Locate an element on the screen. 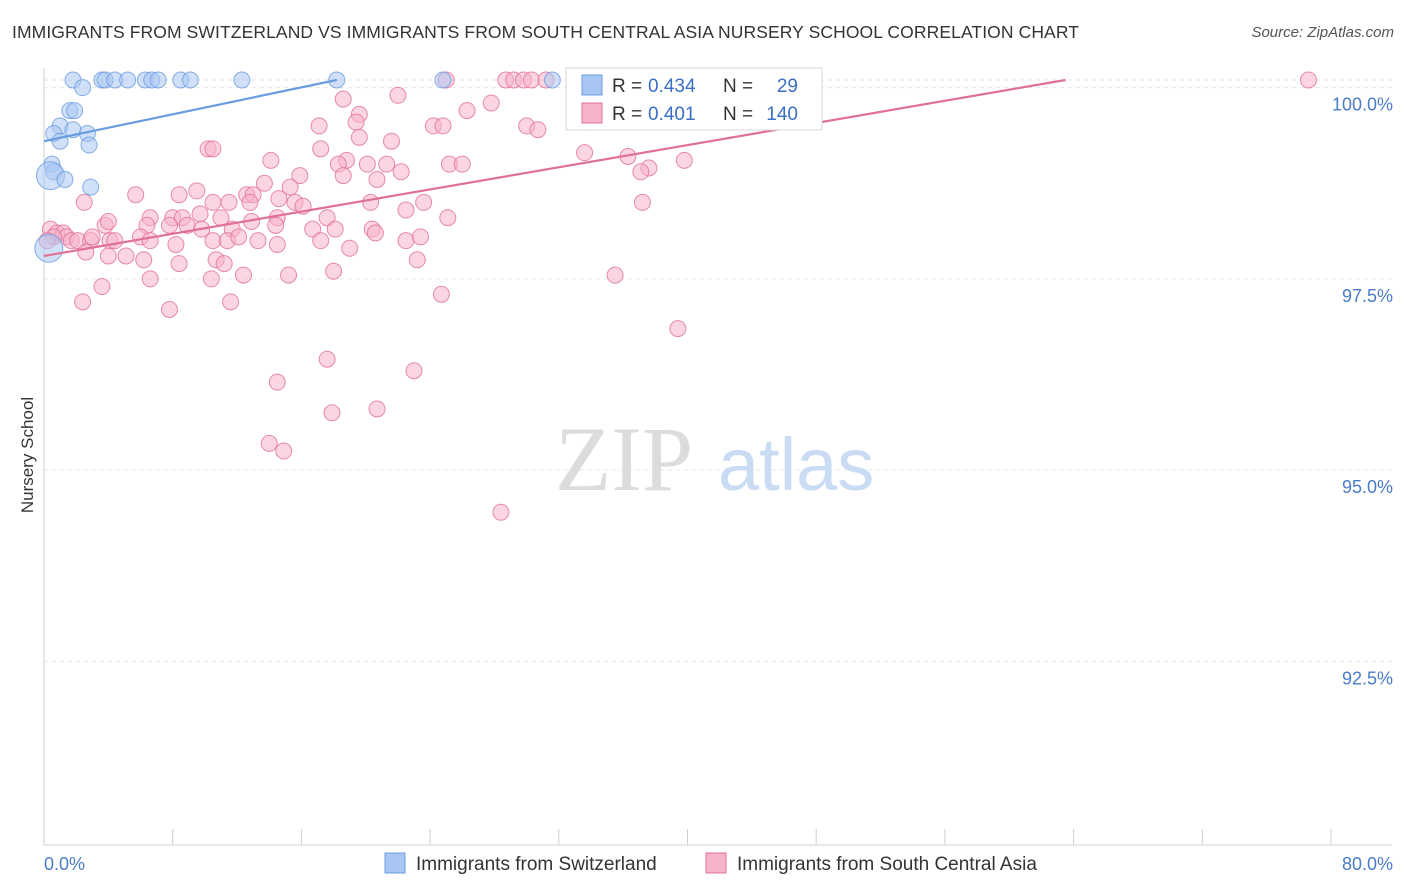 This screenshot has height=892, width=1406. y-axis-label: Nursery School is located at coordinates (27, 455).